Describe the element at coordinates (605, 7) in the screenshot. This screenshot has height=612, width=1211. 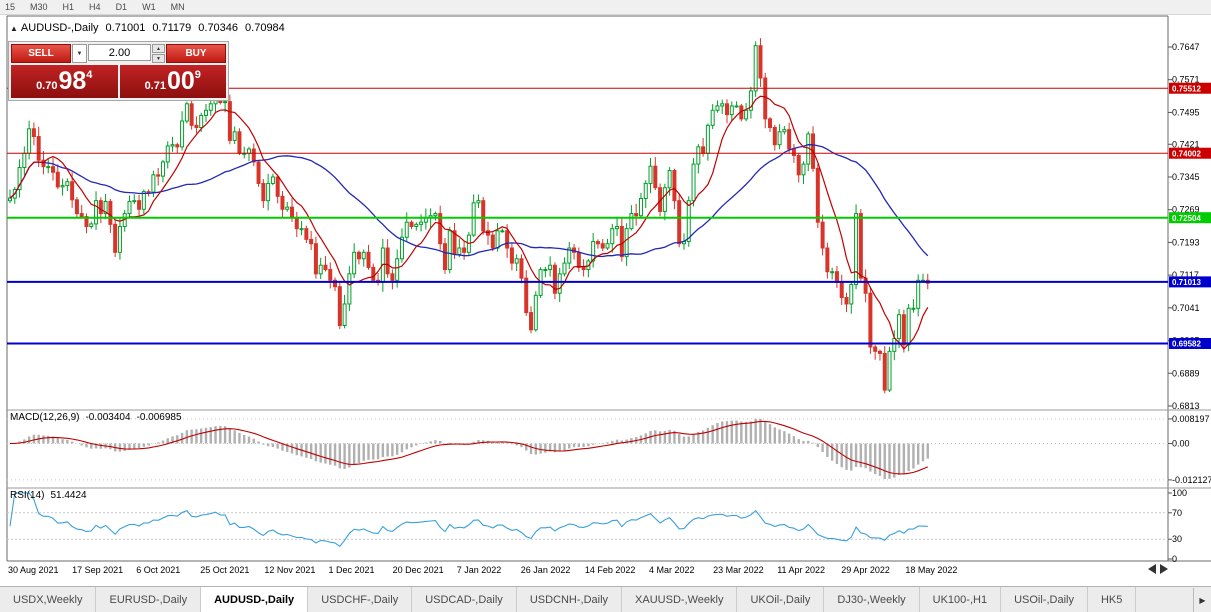
I see `timeframe-toolbar: 15 M30 H1 H4 D1 W1 MN` at that location.